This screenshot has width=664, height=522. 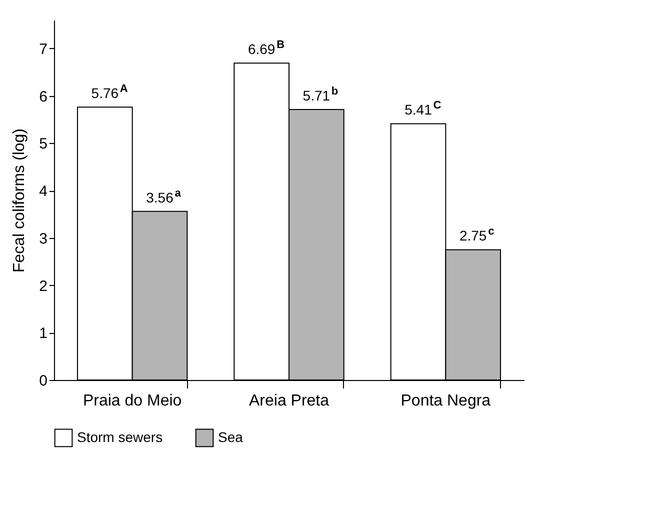 What do you see at coordinates (132, 401) in the screenshot?
I see `x-tick-label: Praia do Meio` at bounding box center [132, 401].